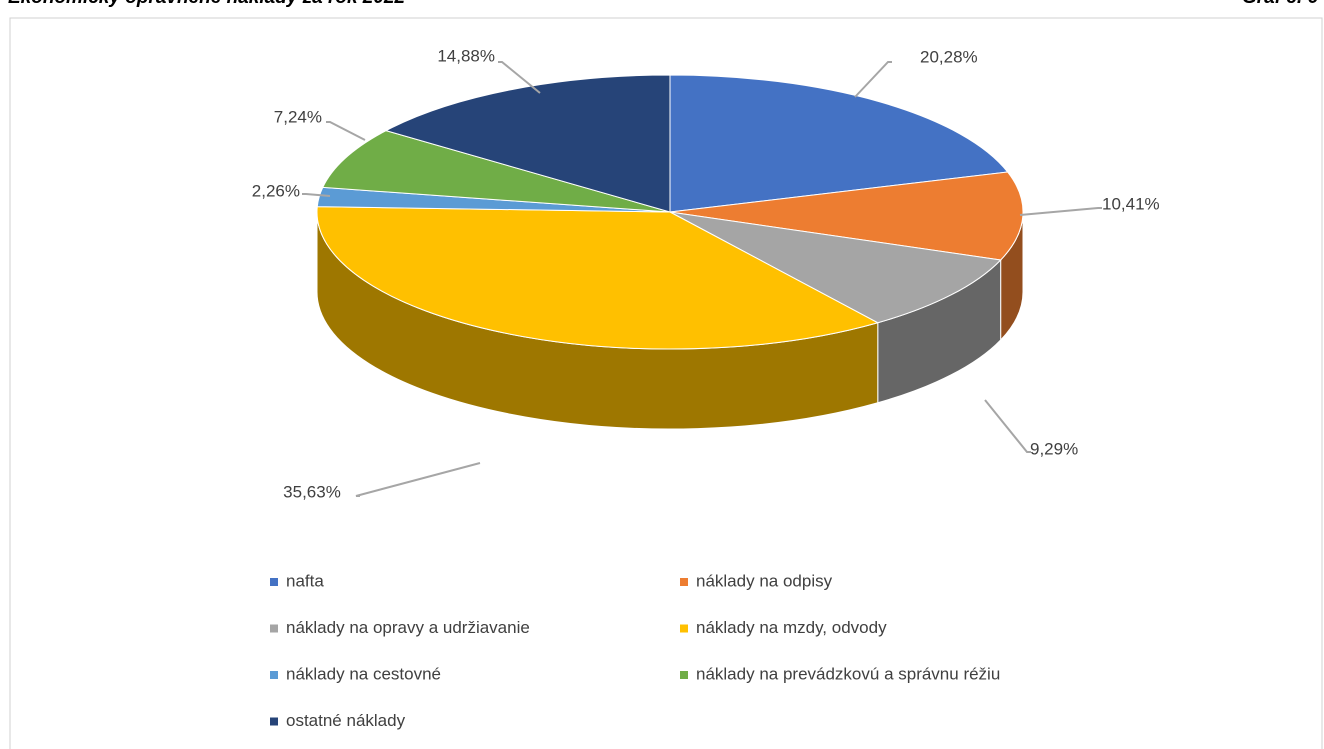 This screenshot has width=1324, height=749. Describe the element at coordinates (466, 55) in the screenshot. I see `data-label: 14,88%` at that location.